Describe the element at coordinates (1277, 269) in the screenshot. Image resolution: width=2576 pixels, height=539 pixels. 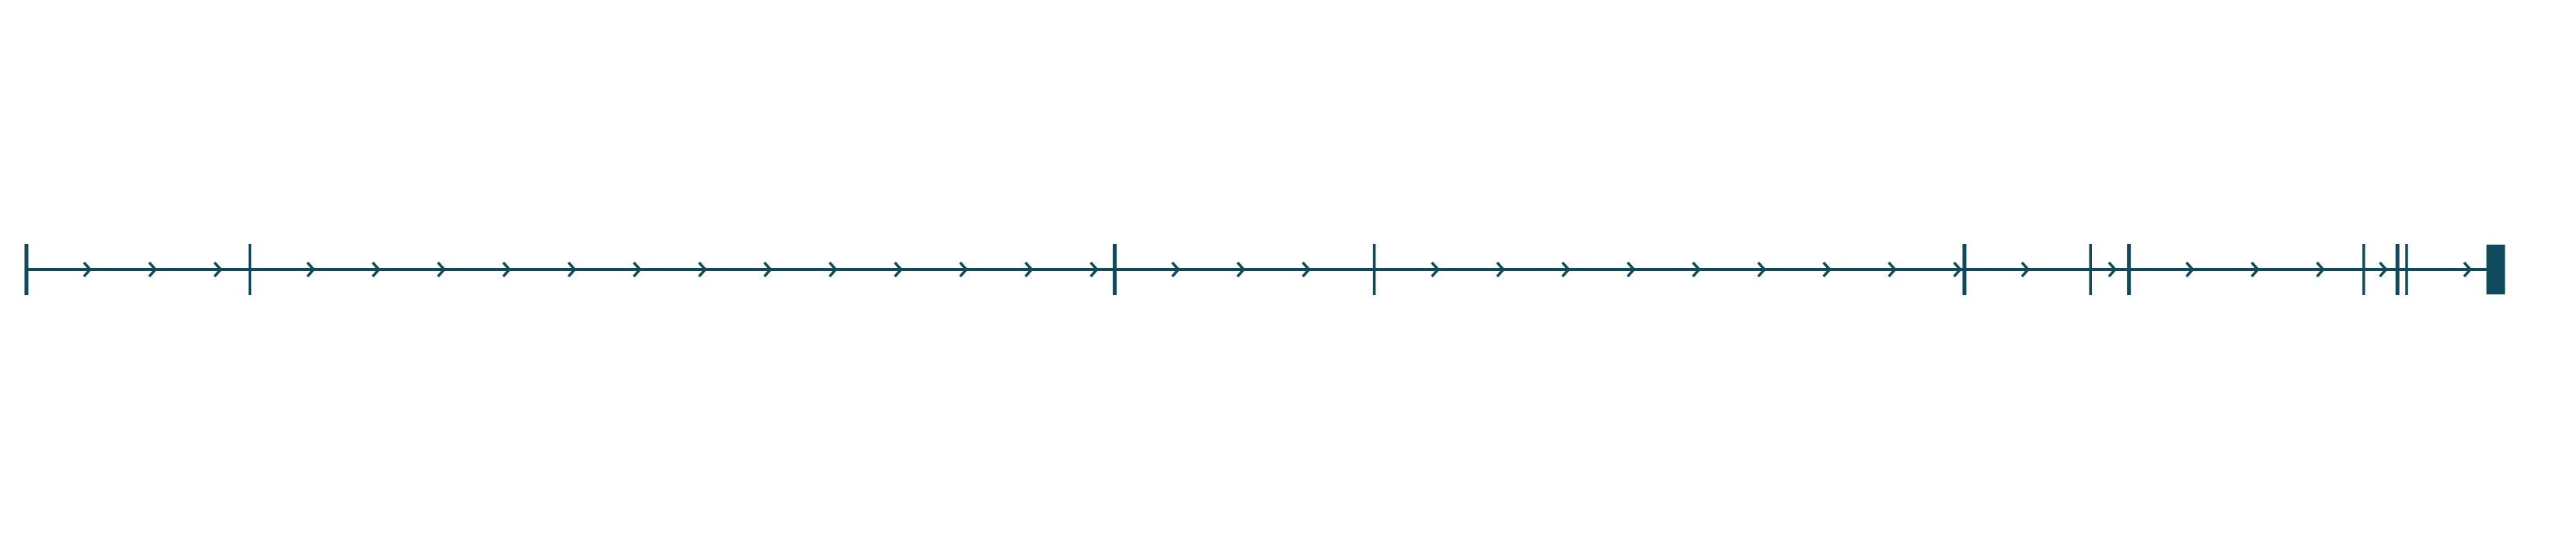
I see `strand-arrows` at that location.